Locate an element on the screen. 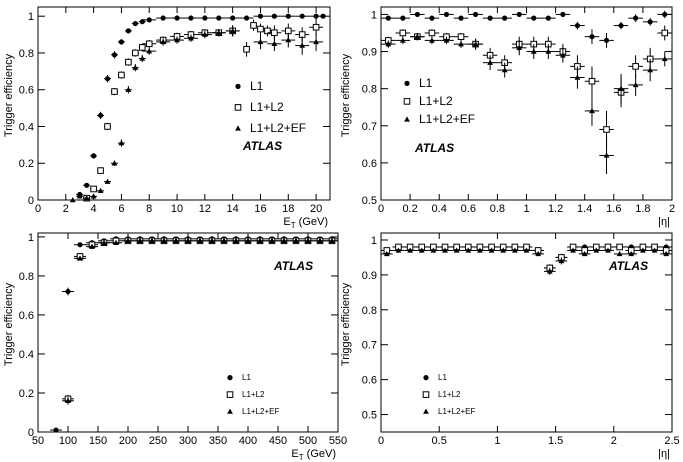 This screenshot has width=683, height=462. x-tick-label: 0.8 is located at coordinates (497, 209).